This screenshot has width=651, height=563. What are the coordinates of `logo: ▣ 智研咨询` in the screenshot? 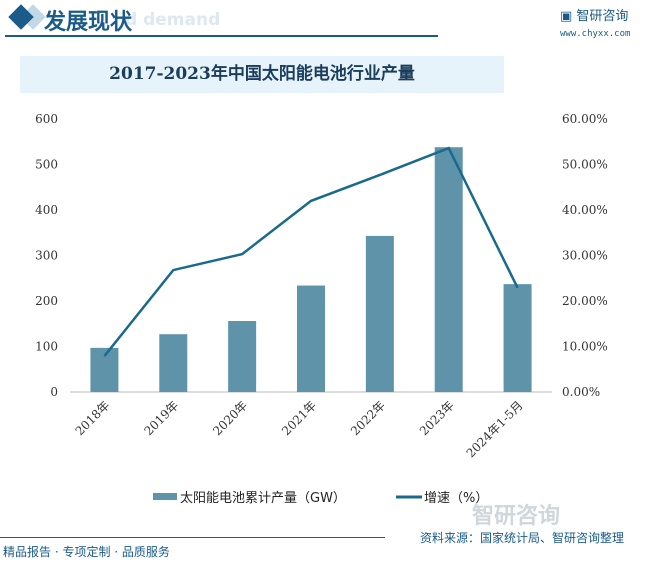 It's located at (594, 14).